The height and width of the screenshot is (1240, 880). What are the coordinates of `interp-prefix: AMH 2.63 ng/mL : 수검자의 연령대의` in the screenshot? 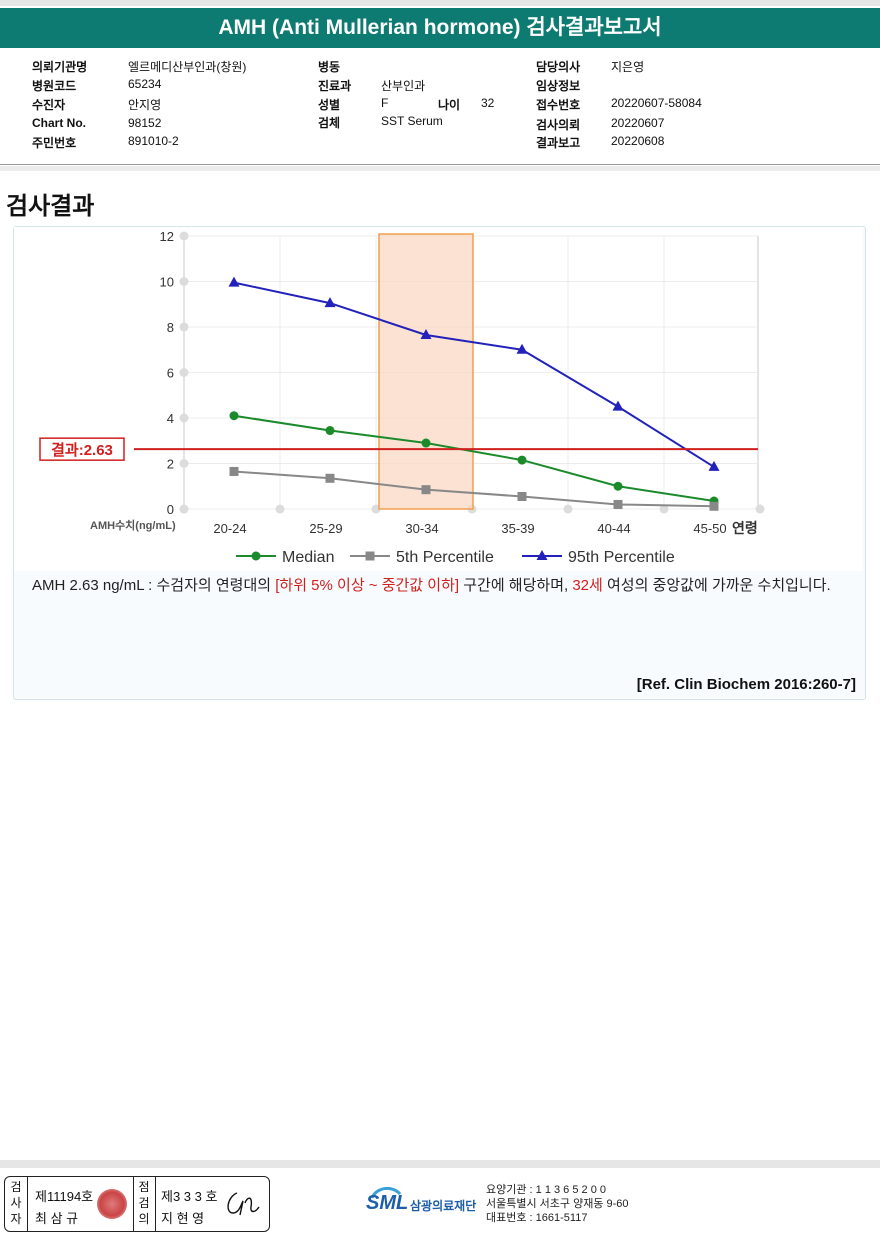 It's located at (154, 585).